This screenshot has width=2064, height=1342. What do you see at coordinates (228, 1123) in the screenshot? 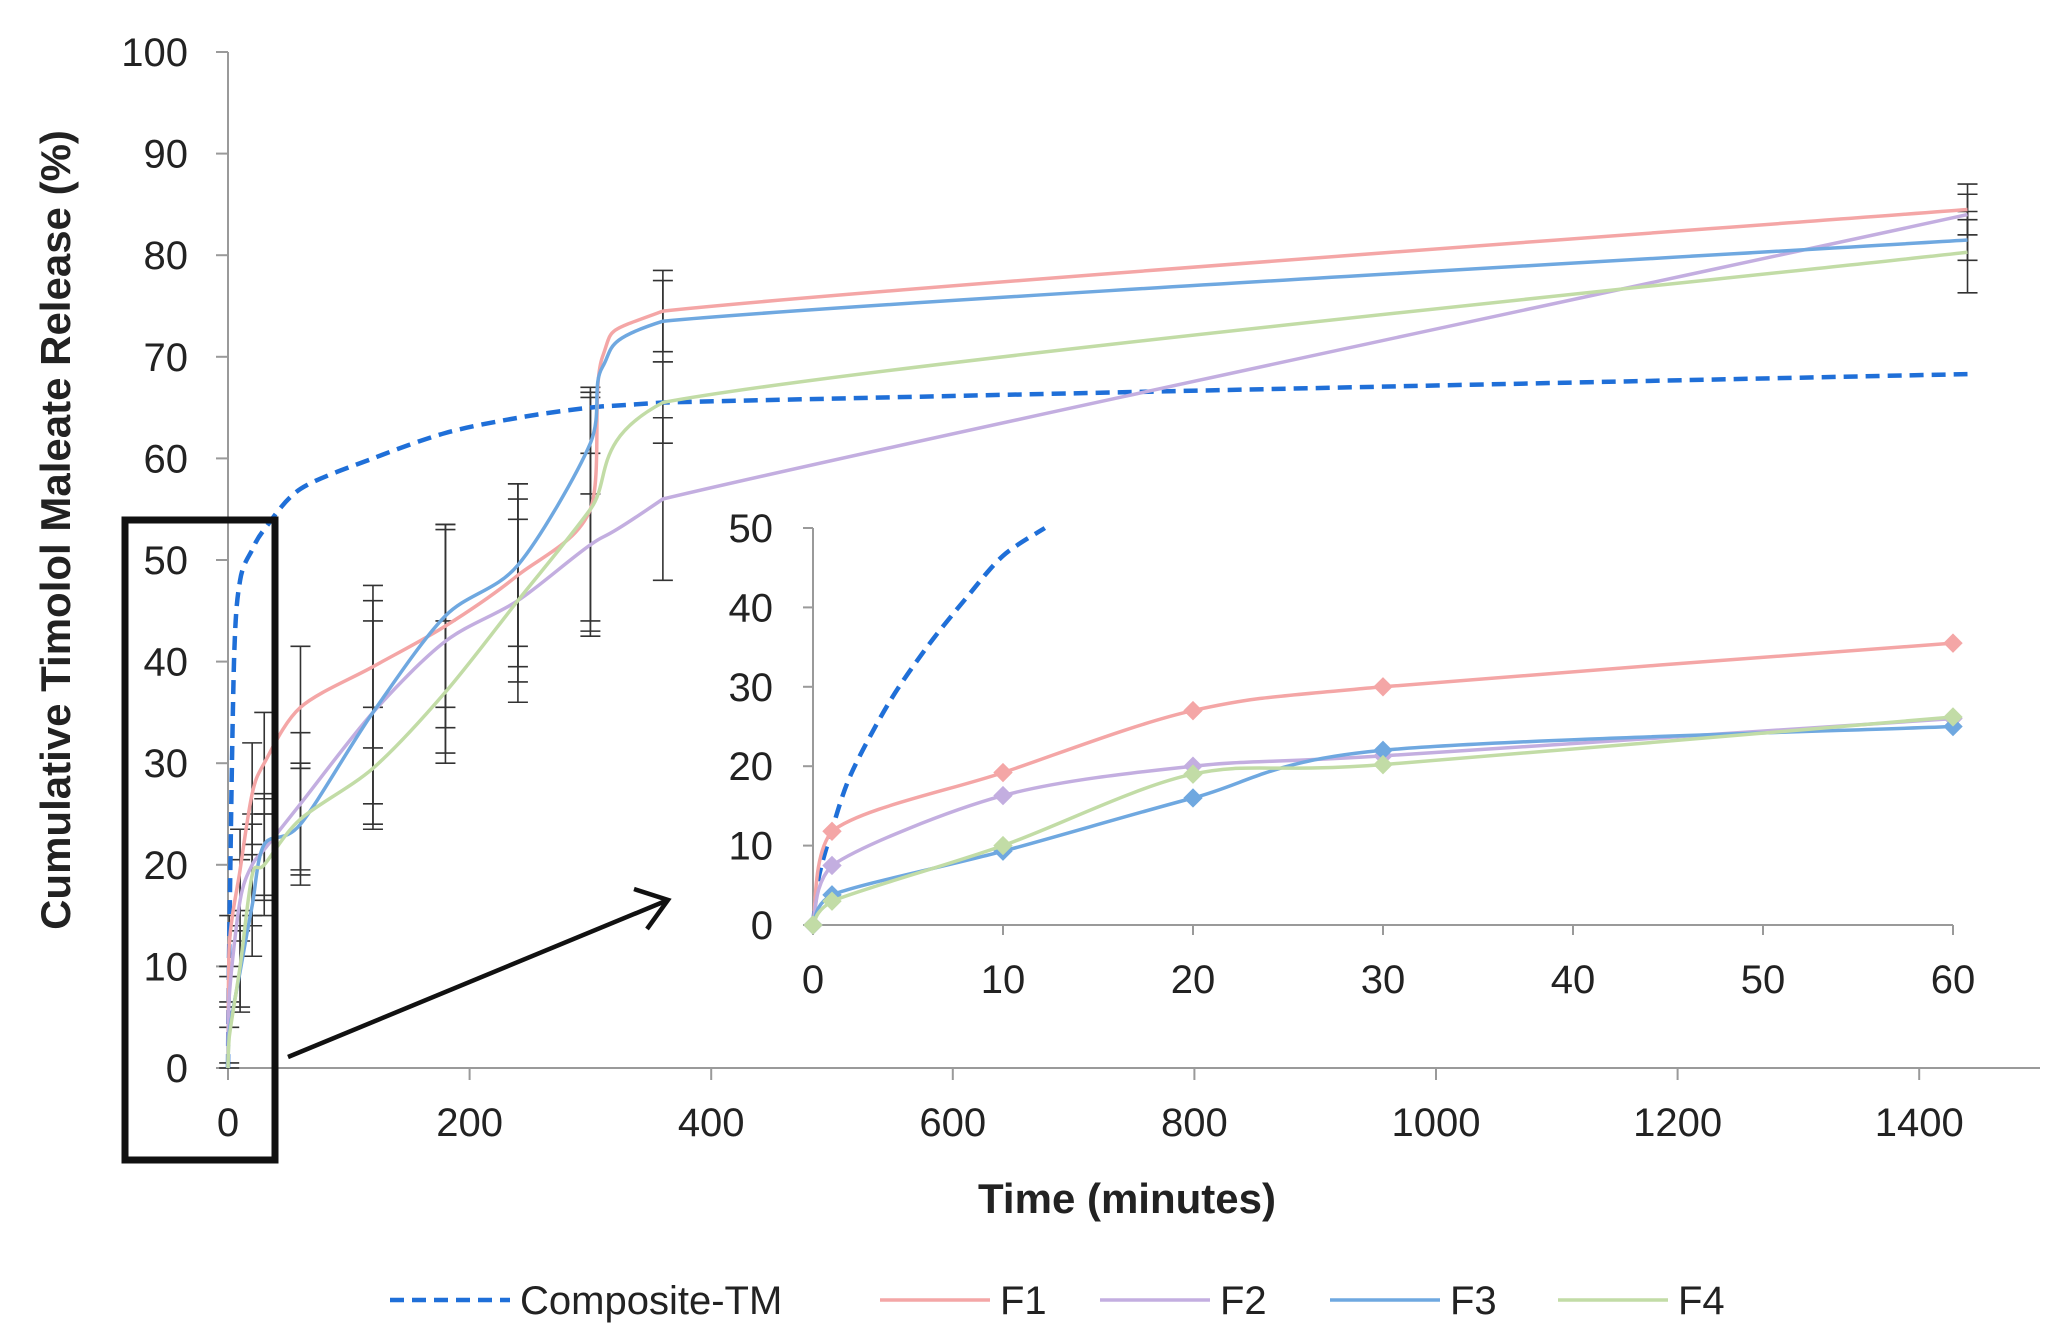
I see `x-tick-label: 0` at bounding box center [228, 1123].